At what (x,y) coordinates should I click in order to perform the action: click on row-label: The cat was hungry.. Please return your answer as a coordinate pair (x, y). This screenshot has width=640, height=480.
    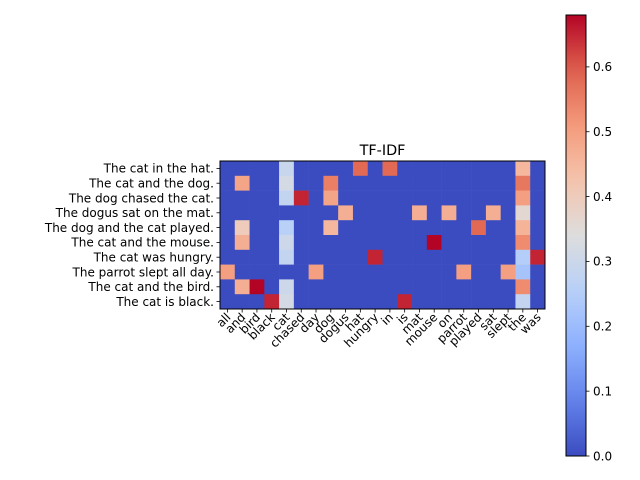
    Looking at the image, I should click on (153, 258).